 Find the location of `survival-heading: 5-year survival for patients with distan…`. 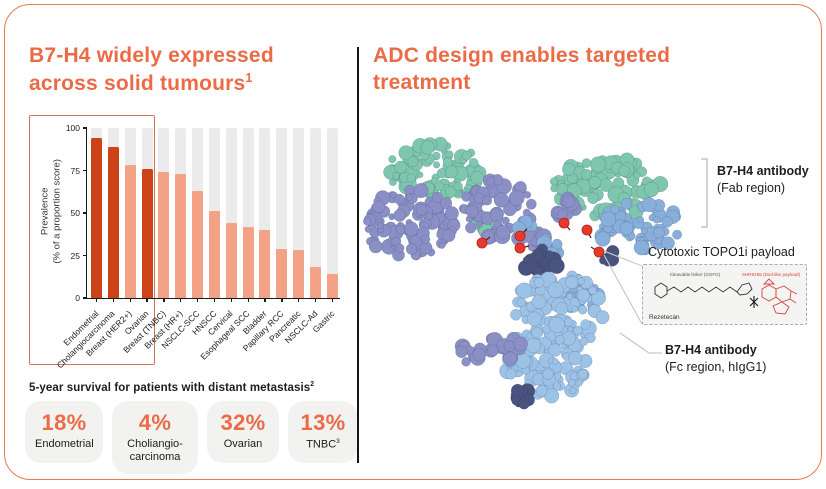

survival-heading: 5-year survival for patients with distan… is located at coordinates (171, 387).